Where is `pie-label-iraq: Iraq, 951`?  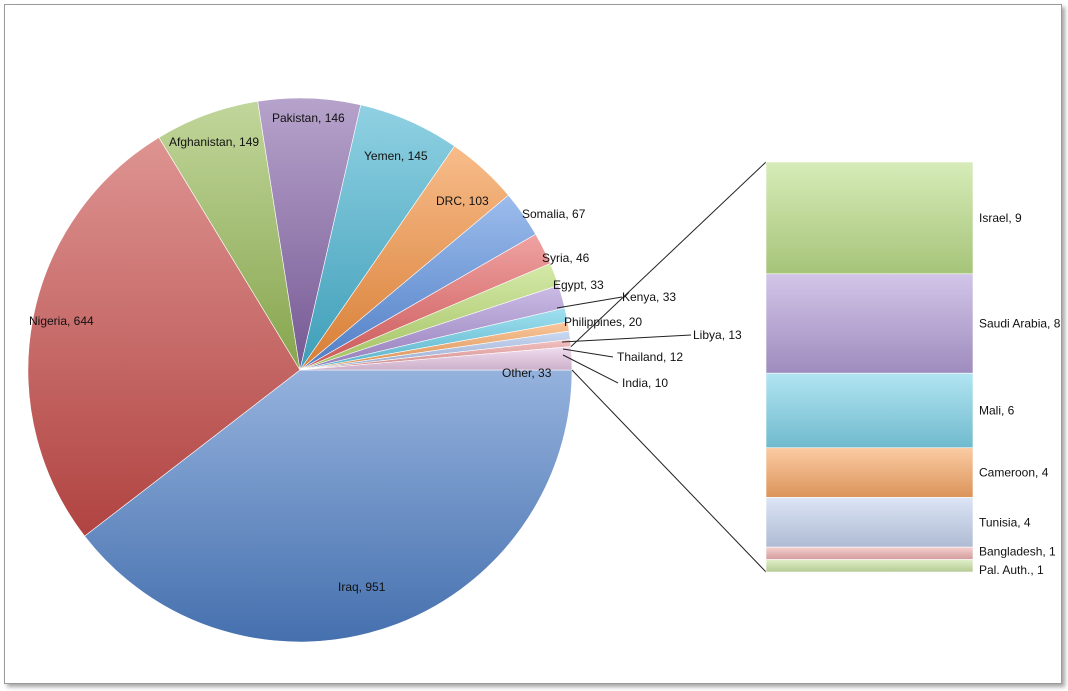
pie-label-iraq: Iraq, 951 is located at coordinates (362, 587).